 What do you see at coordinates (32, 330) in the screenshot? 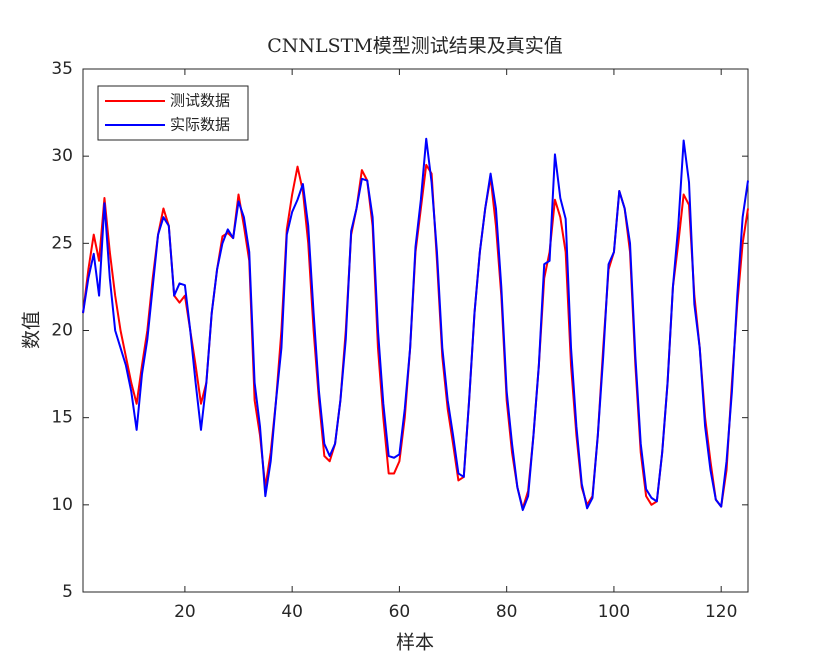
I see `y-axis-label: 数值` at bounding box center [32, 330].